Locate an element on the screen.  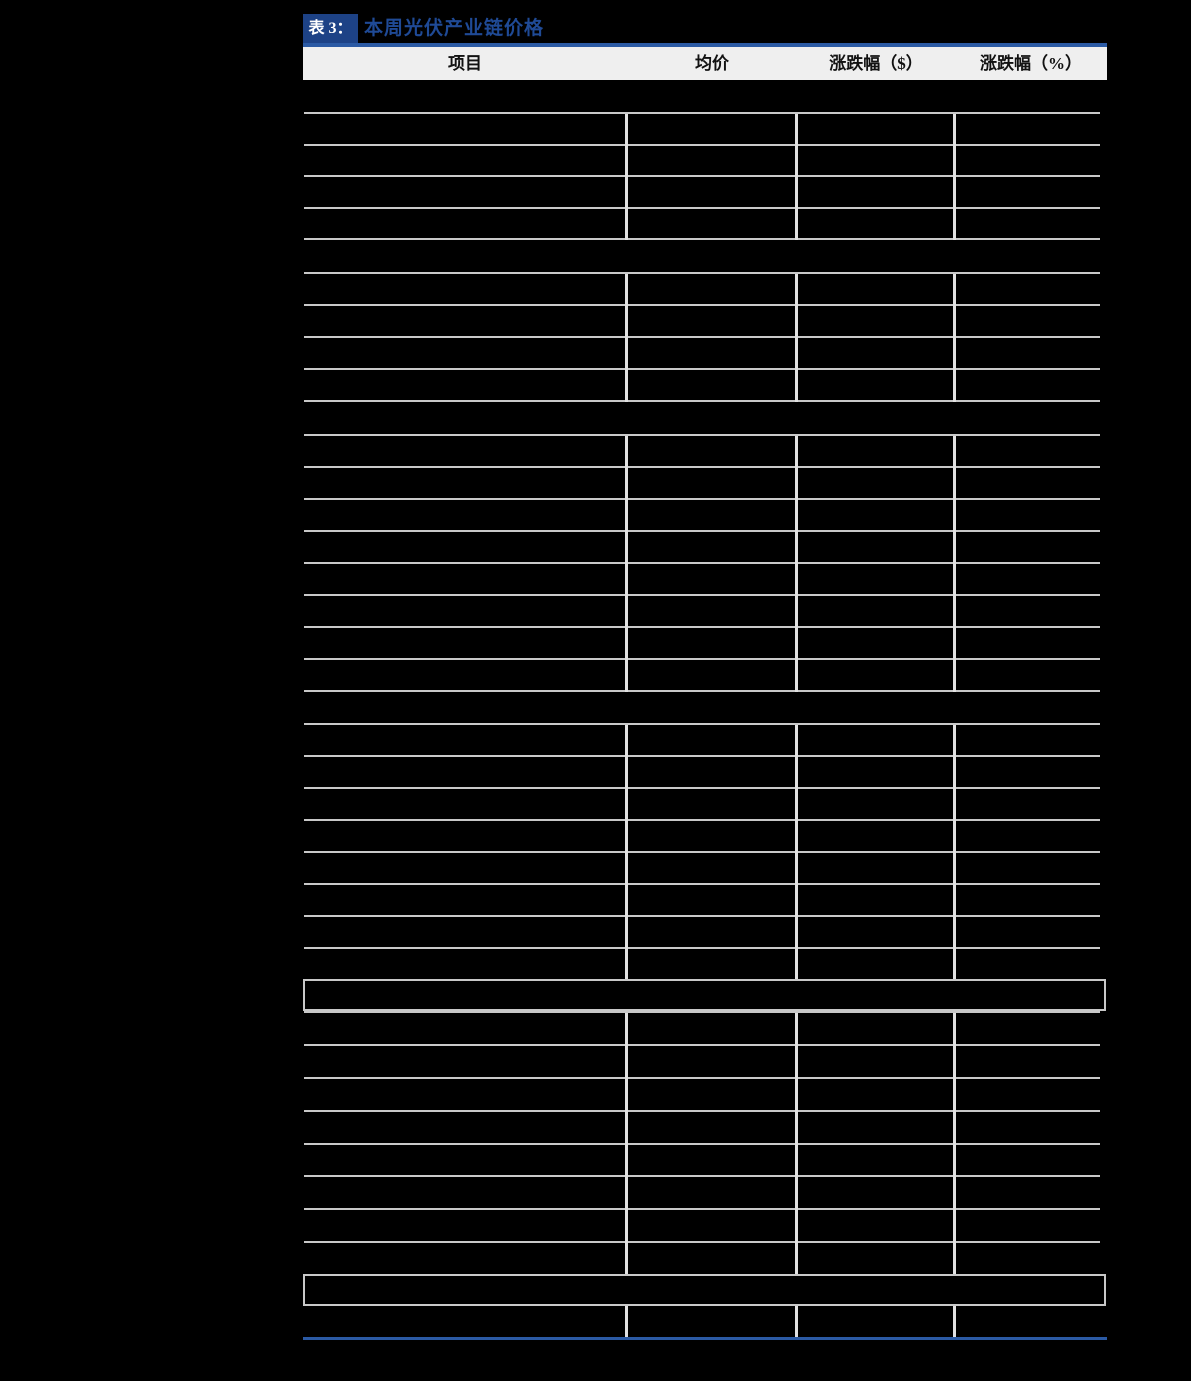
table-caption-tag: 表 3： is located at coordinates (330, 29).